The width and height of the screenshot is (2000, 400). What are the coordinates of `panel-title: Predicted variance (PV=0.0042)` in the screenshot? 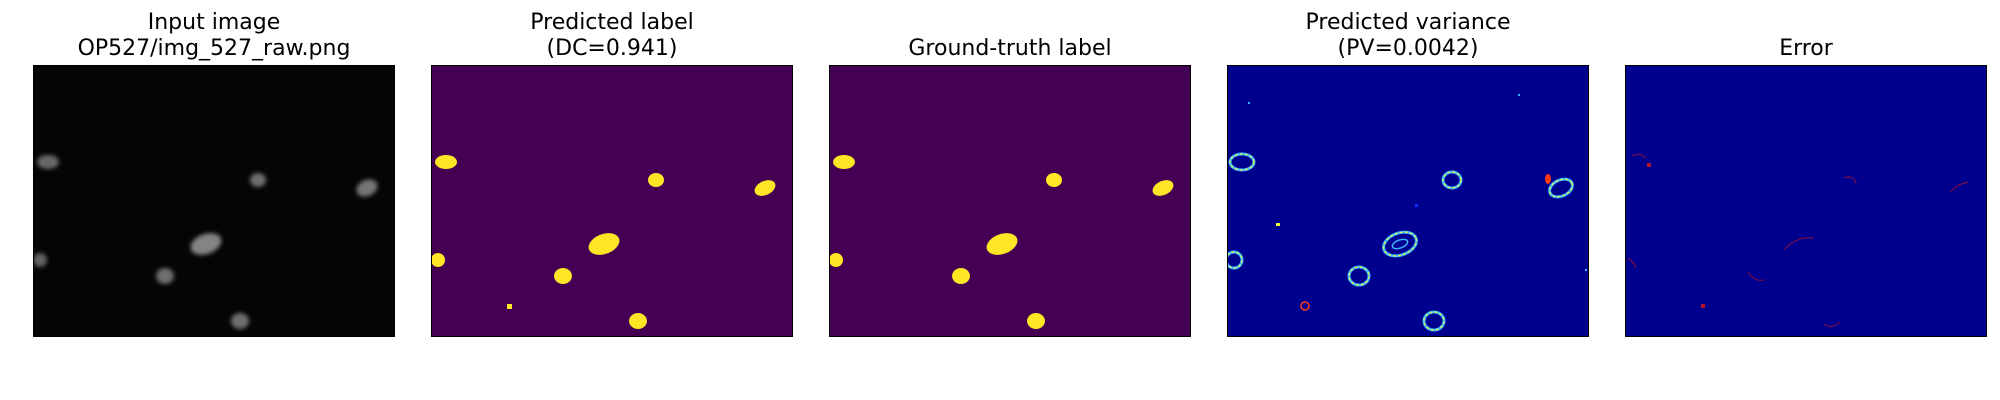 It's located at (1408, 36).